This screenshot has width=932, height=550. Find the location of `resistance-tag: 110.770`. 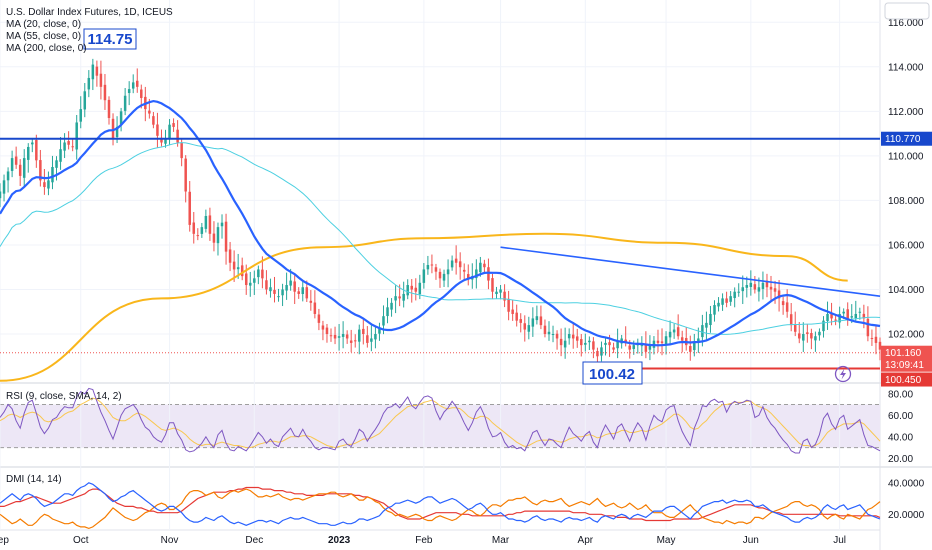

resistance-tag: 110.770 is located at coordinates (906, 138).